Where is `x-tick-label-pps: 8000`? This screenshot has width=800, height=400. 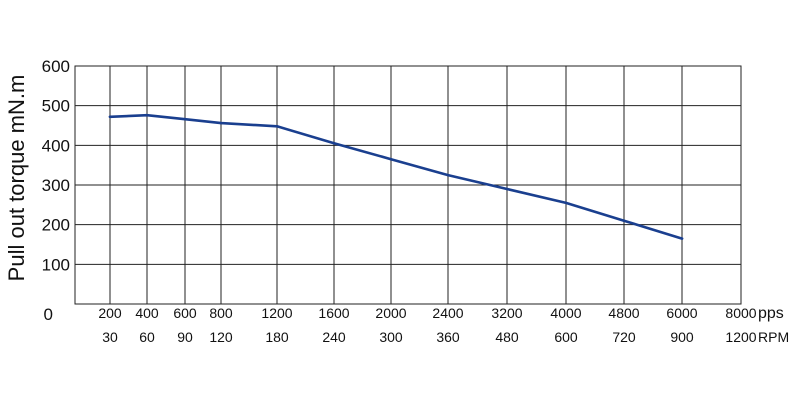
x-tick-label-pps: 8000 is located at coordinates (740, 313).